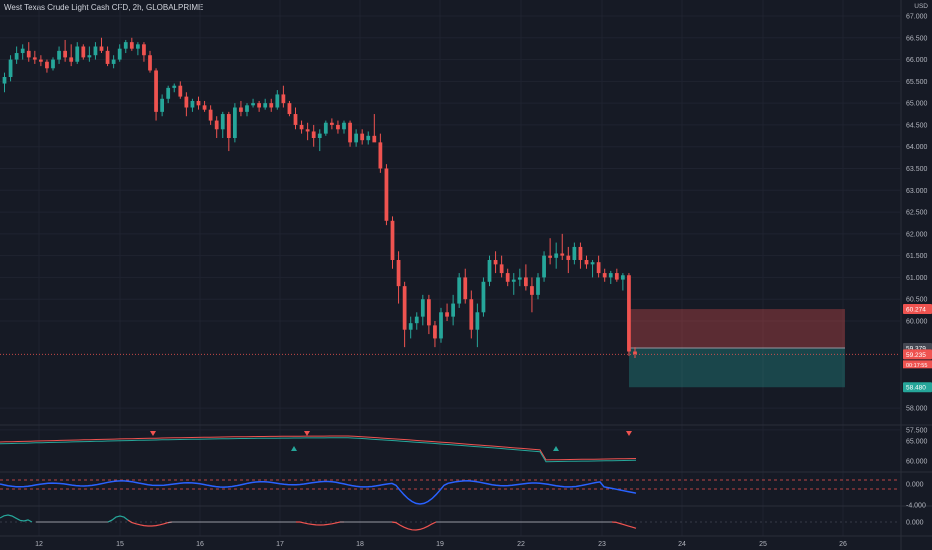 This screenshot has height=550, width=932. What do you see at coordinates (917, 191) in the screenshot?
I see `y-tick-label: 63.000` at bounding box center [917, 191].